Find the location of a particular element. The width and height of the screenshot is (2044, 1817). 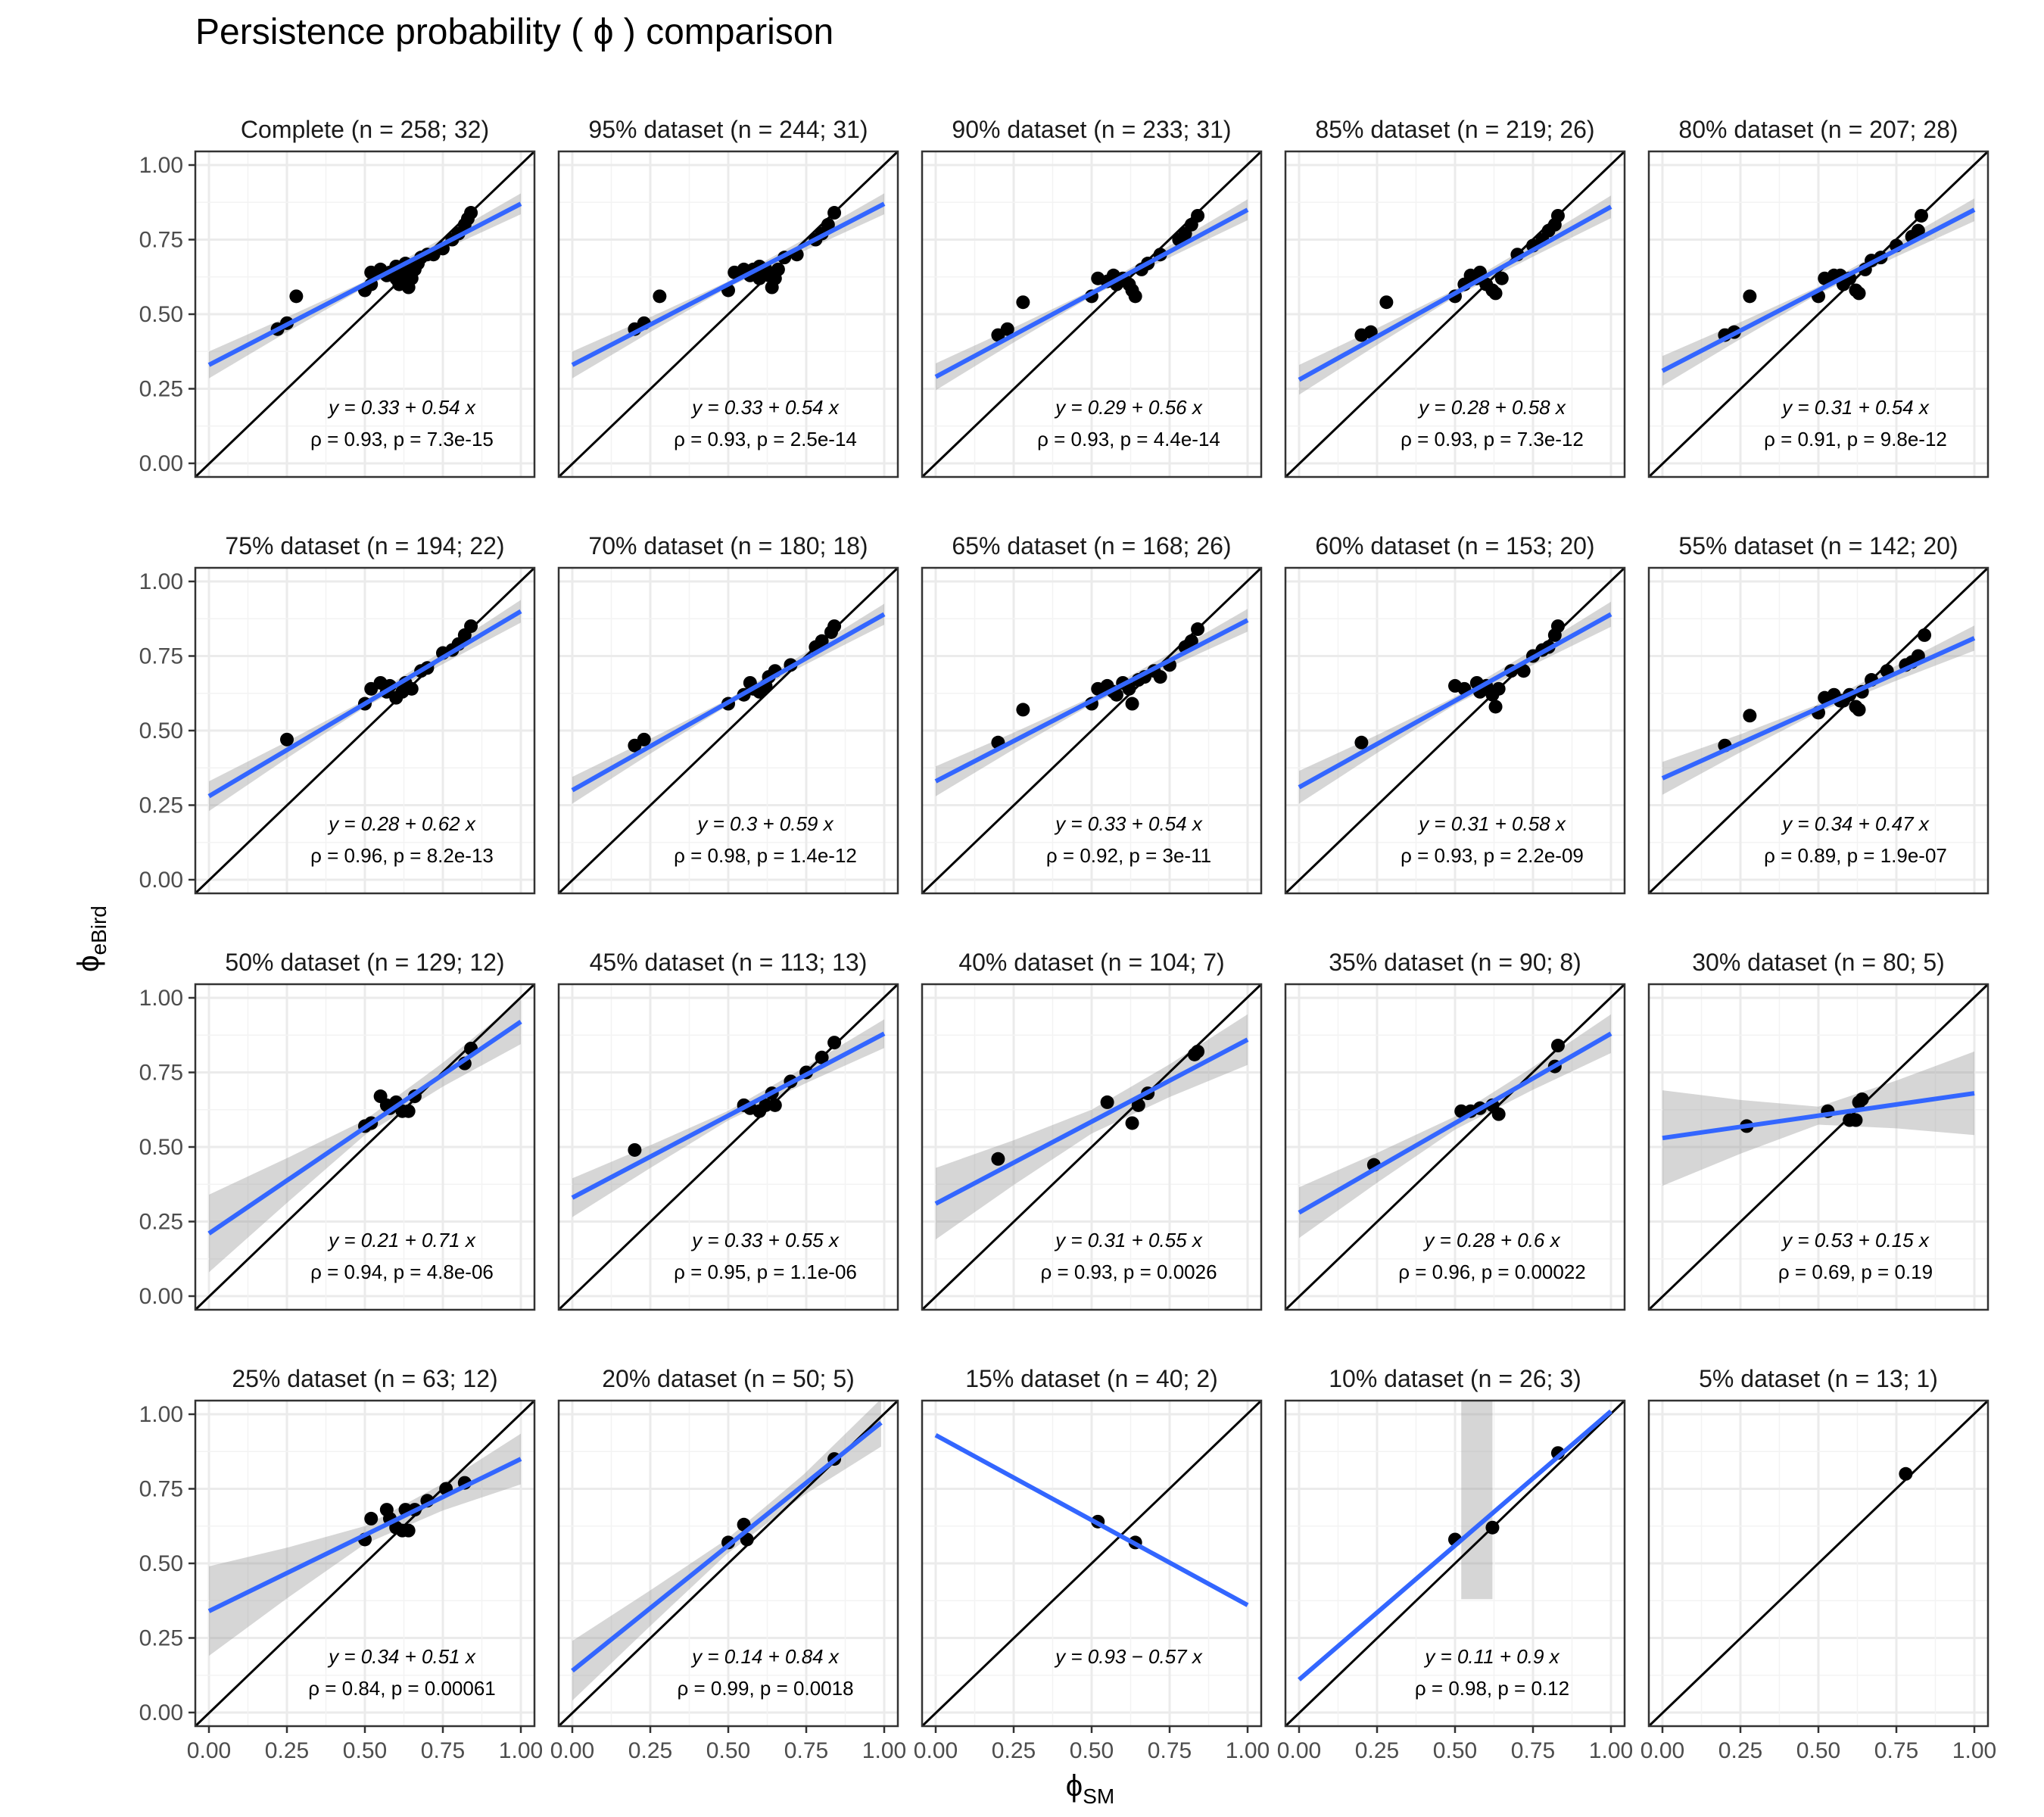

x-tick-label: 0.00 is located at coordinates (1299, 1751).